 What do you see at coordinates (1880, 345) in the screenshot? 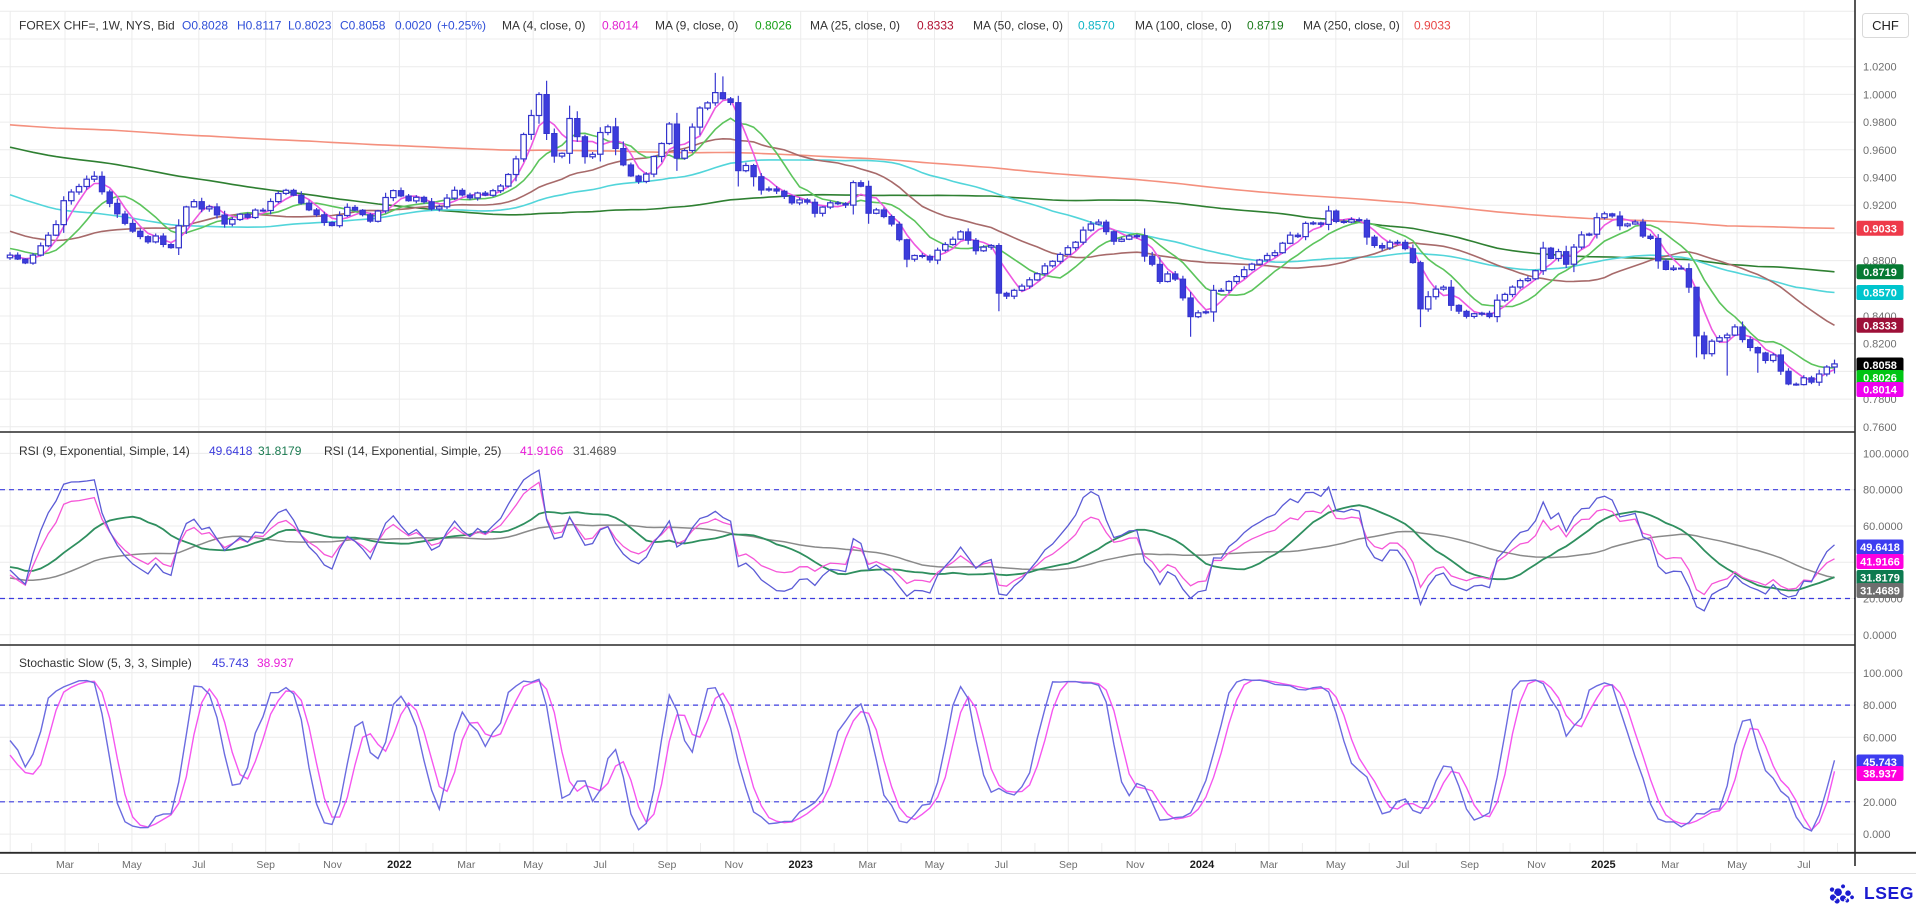
I see `svg-text: 0.8200` at bounding box center [1880, 345].